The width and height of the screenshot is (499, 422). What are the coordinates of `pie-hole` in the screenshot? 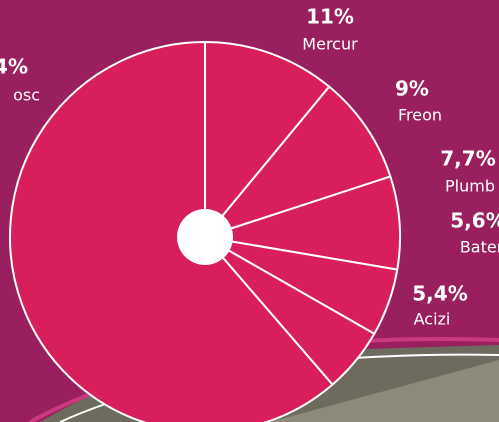 It's located at (205, 237).